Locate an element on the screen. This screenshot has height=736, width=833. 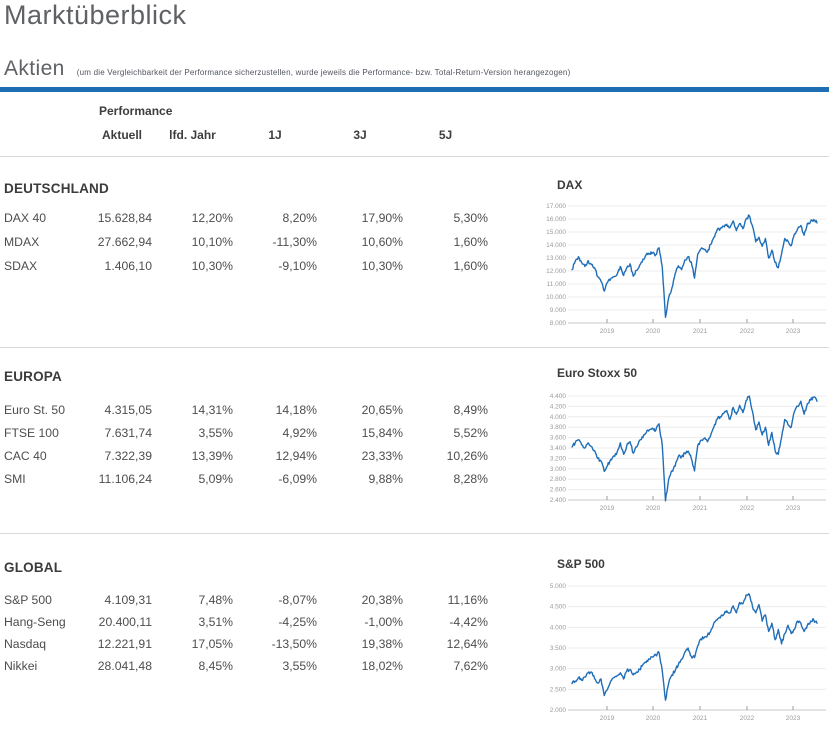
row-value: -11,30% is located at coordinates (295, 242).